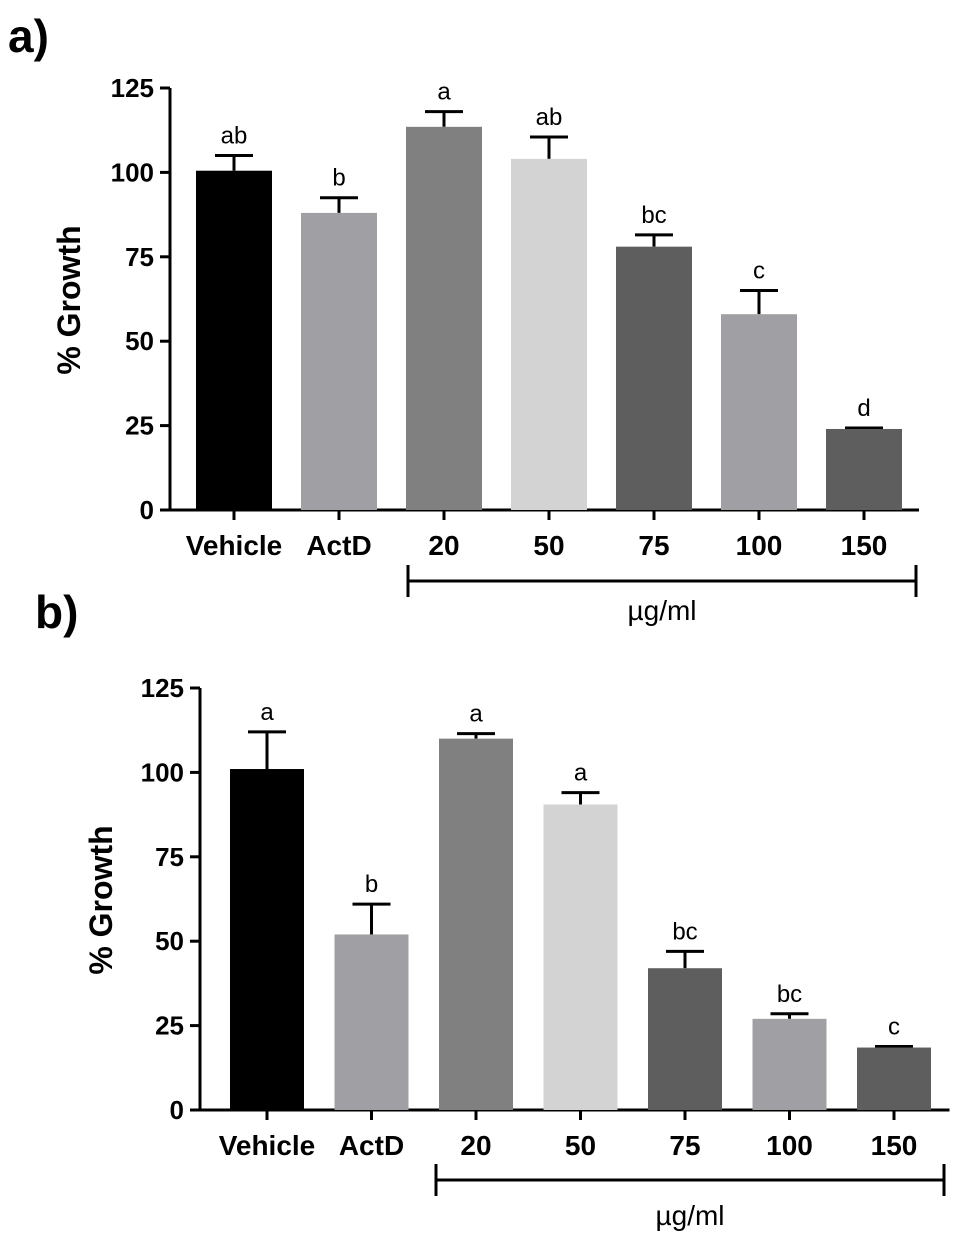  What do you see at coordinates (56, 612) in the screenshot?
I see `panel-label: b)` at bounding box center [56, 612].